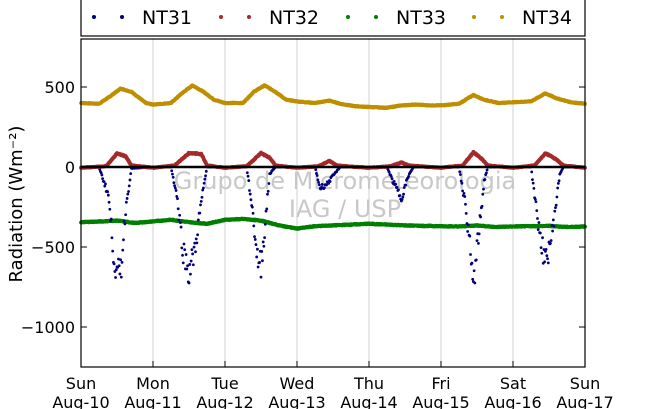  What do you see at coordinates (296, 401) in the screenshot?
I see `x-tick-label-date: Aug-13` at bounding box center [296, 401].